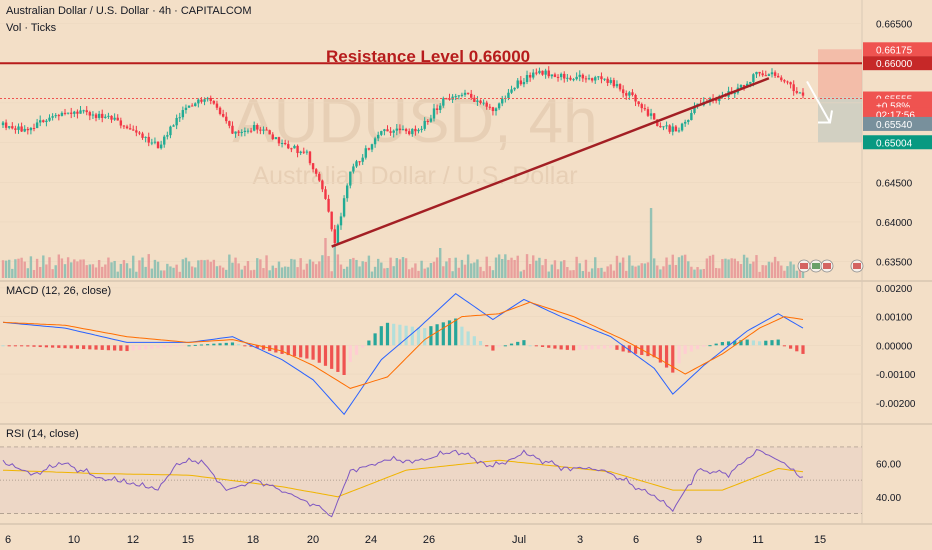  Describe the element at coordinates (894, 24) in the screenshot. I see `price-tick-label: 0.66500` at that location.